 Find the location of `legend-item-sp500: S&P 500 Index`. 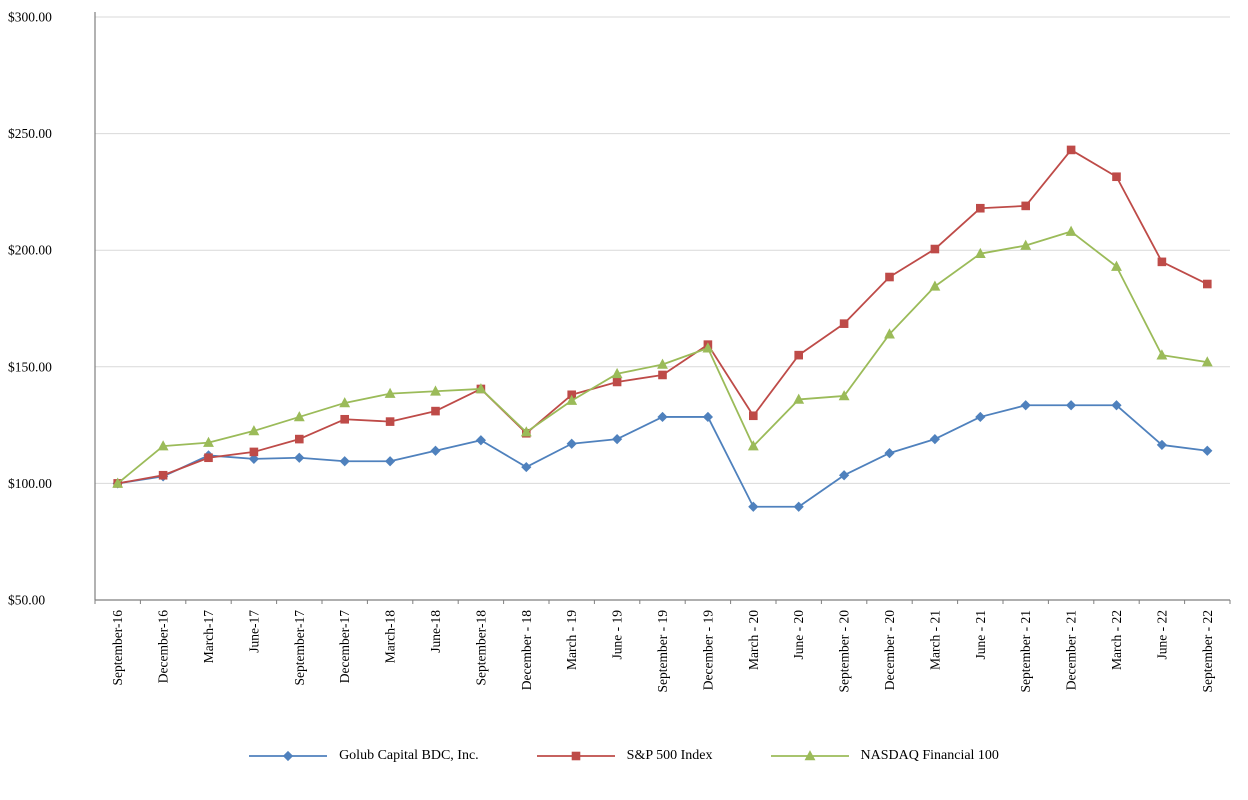

legend-item-sp500: S&P 500 Index is located at coordinates (624, 756).